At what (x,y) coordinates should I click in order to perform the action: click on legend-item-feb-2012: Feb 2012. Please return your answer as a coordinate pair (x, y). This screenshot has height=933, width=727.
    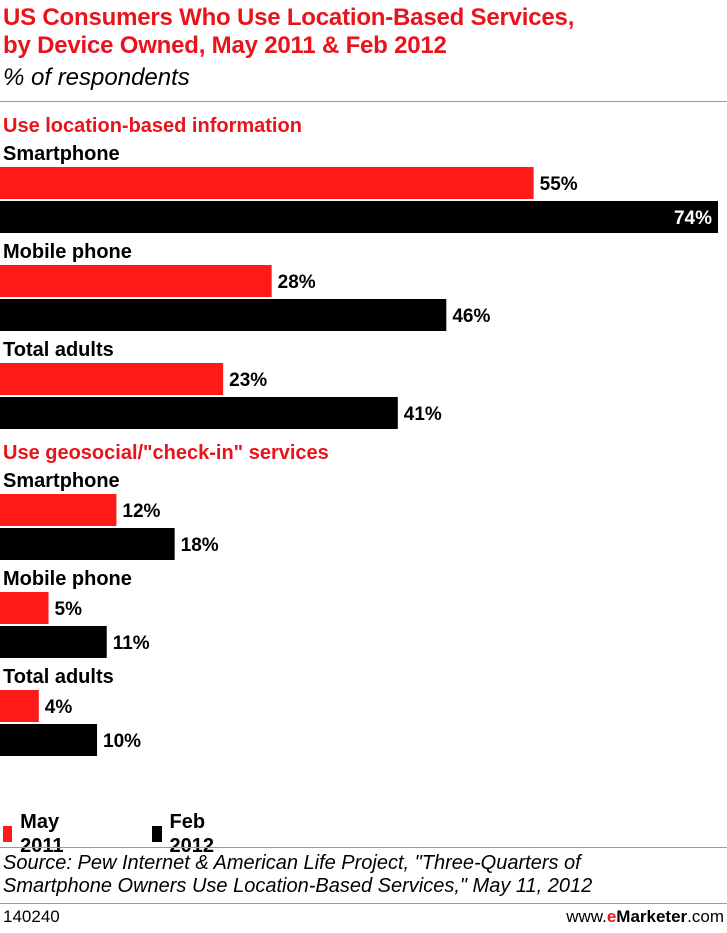
    Looking at the image, I should click on (186, 834).